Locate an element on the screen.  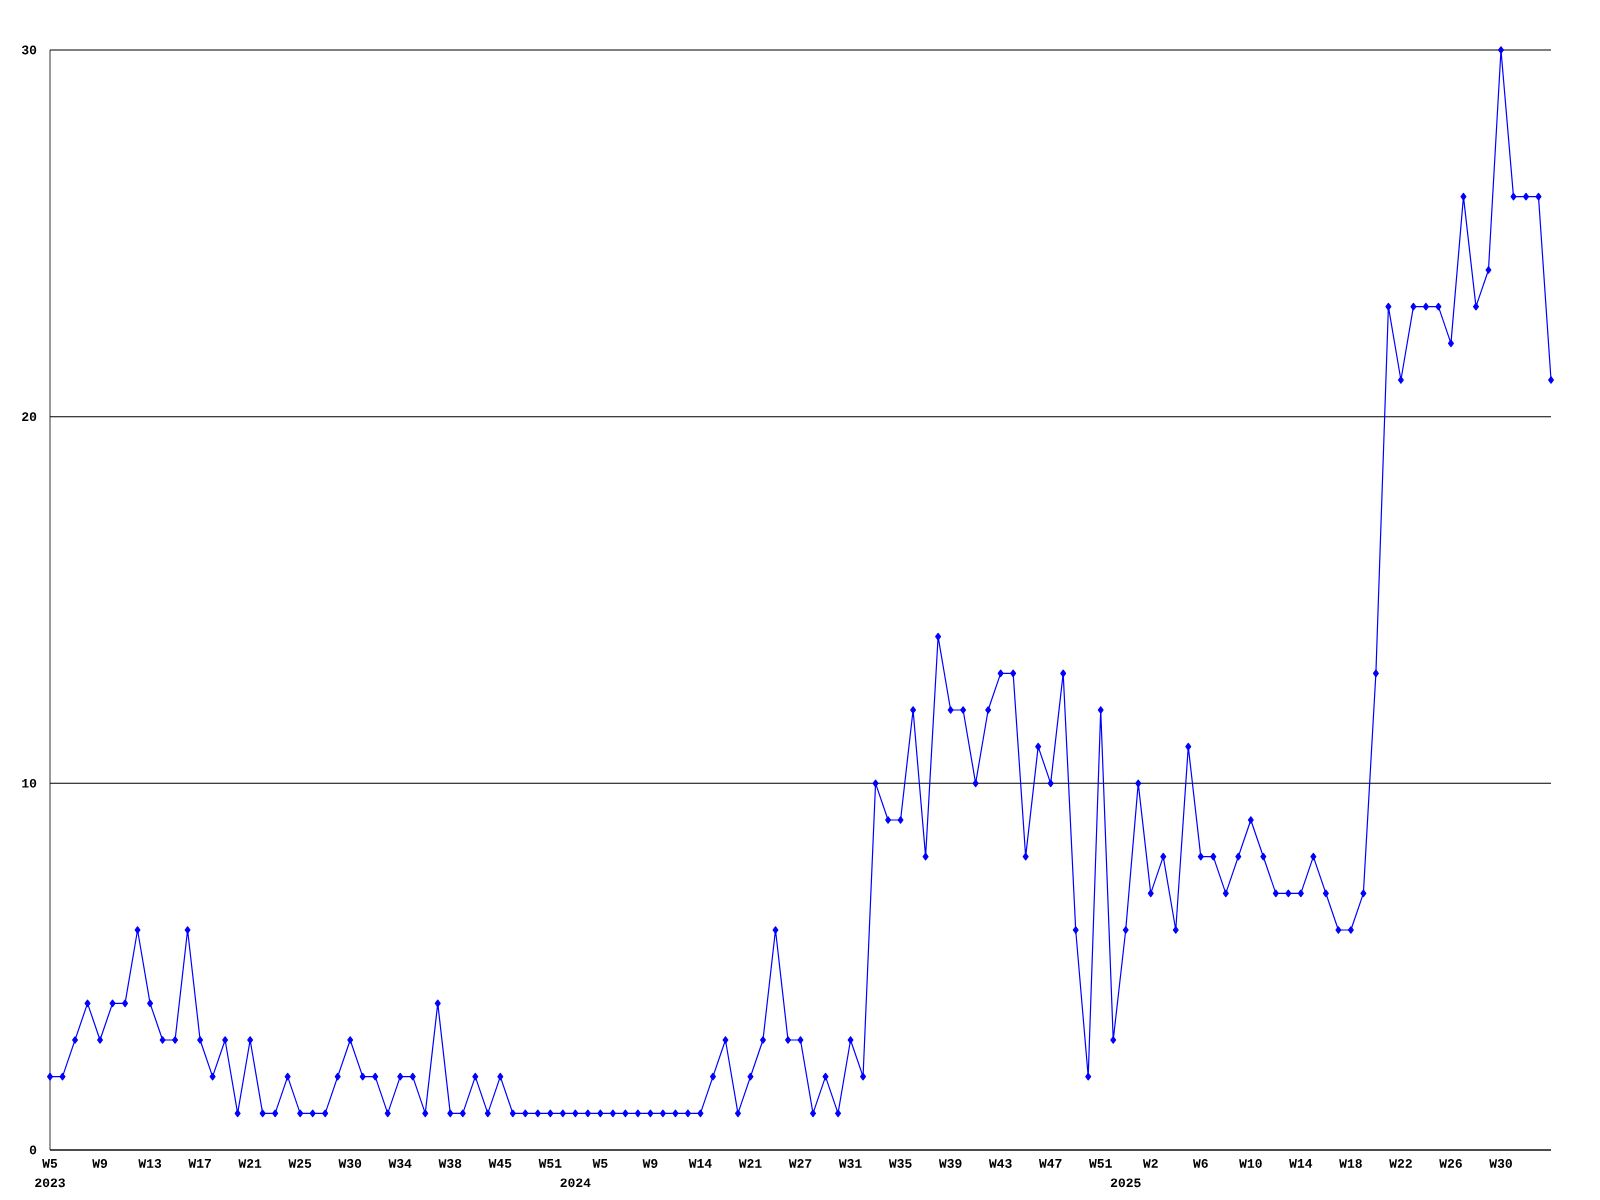
y-tick-label: 20 is located at coordinates (29, 417).